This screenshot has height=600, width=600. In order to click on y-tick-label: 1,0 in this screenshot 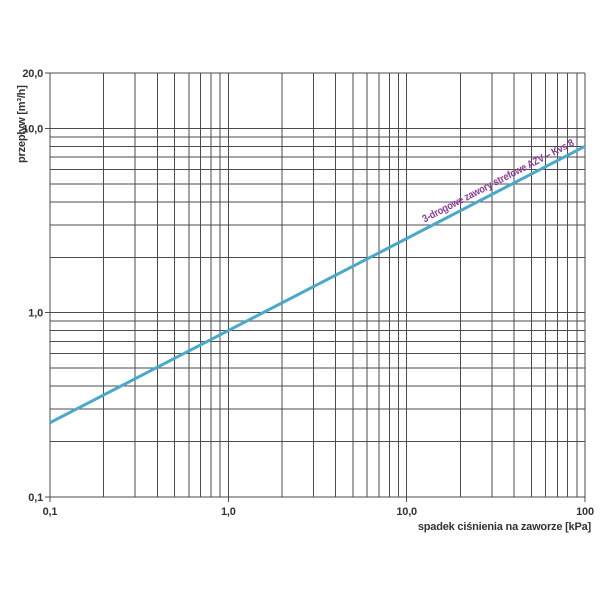, I will do `click(35, 314)`.